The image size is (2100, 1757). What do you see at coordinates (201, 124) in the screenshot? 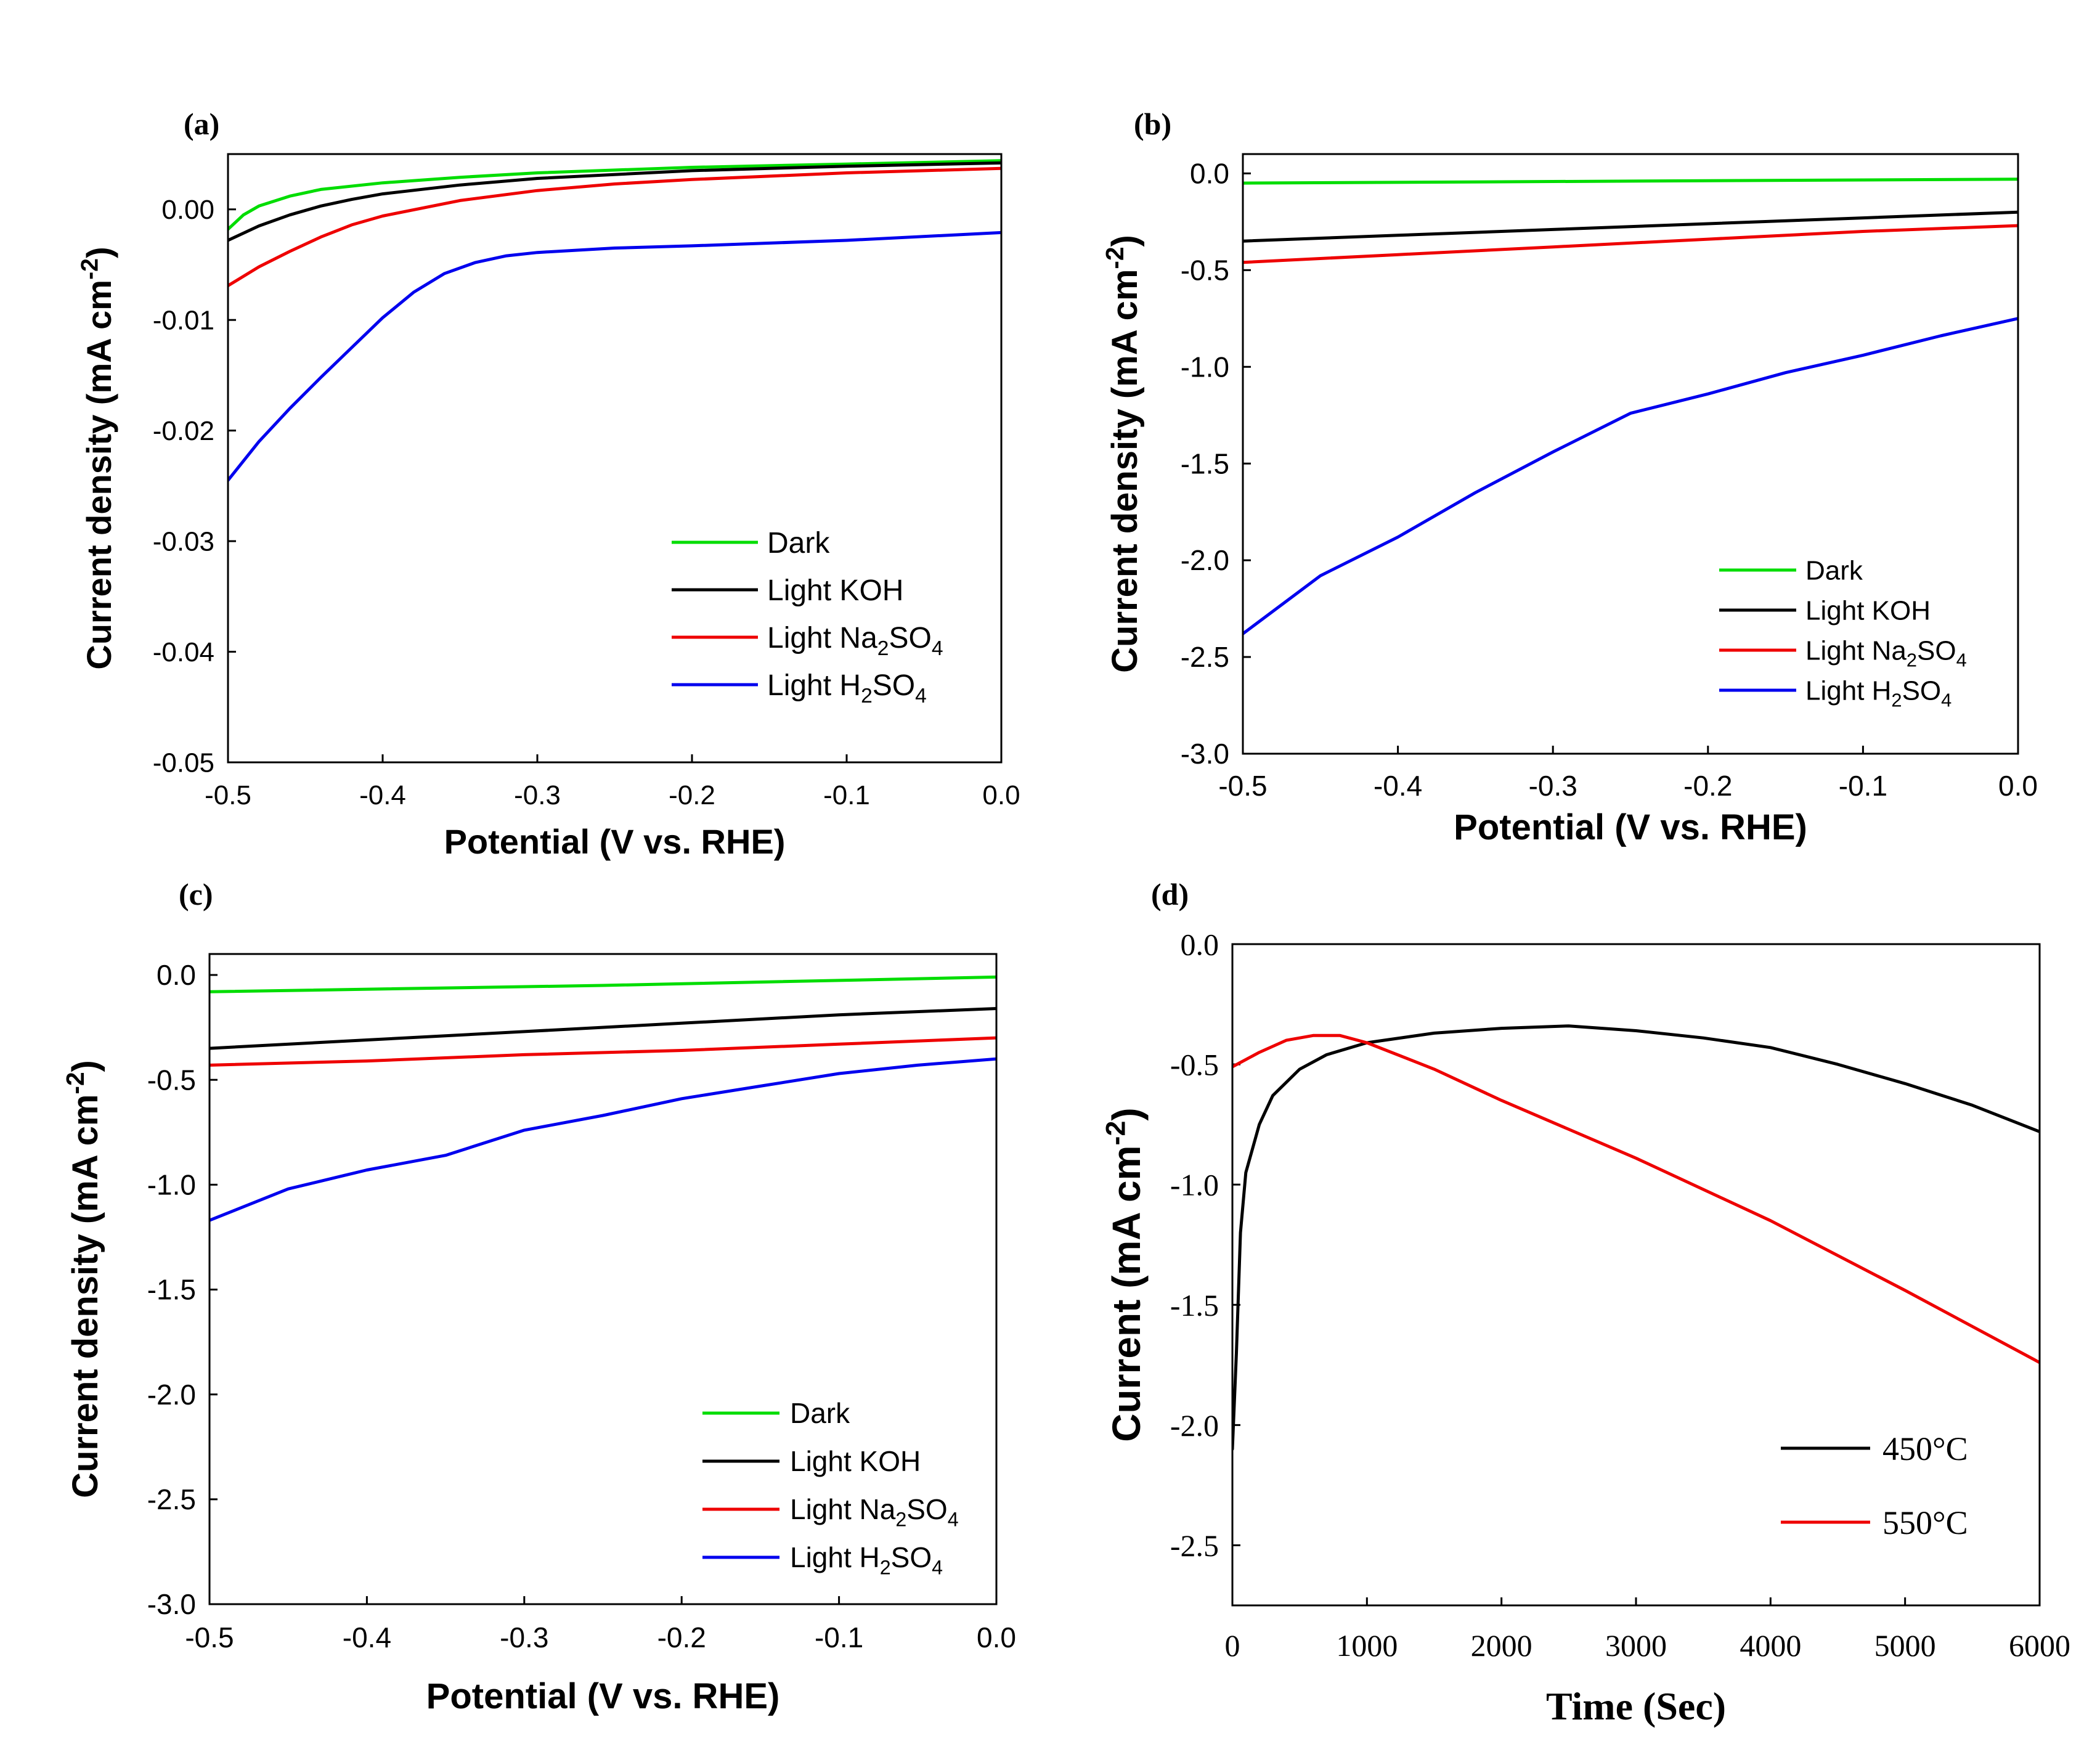
I see `panel-label: (a)` at bounding box center [201, 124].